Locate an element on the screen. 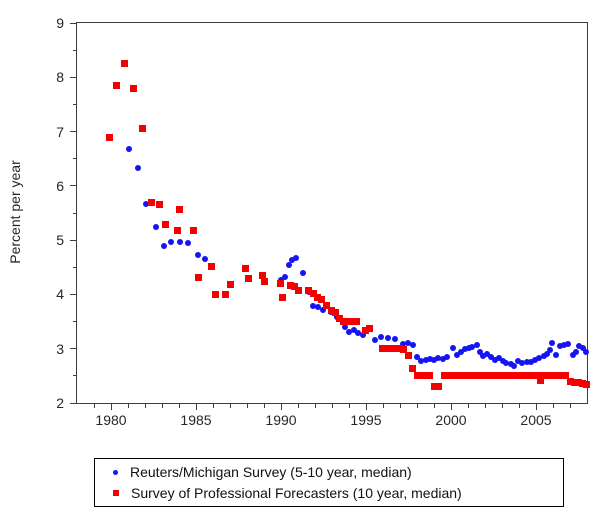 This screenshot has width=600, height=527. y-tick-label: 5 is located at coordinates (60, 240).